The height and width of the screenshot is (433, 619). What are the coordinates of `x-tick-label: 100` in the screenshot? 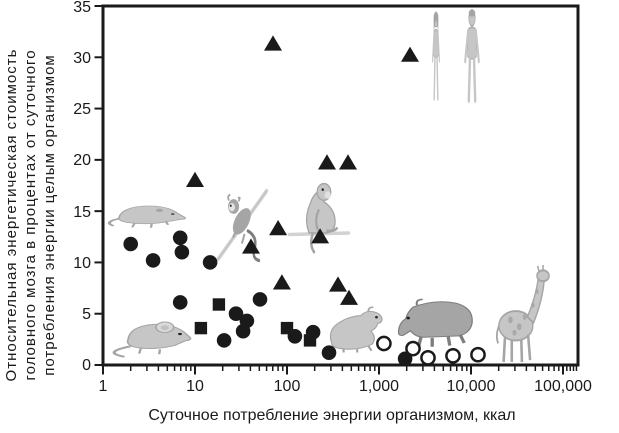 It's located at (287, 386).